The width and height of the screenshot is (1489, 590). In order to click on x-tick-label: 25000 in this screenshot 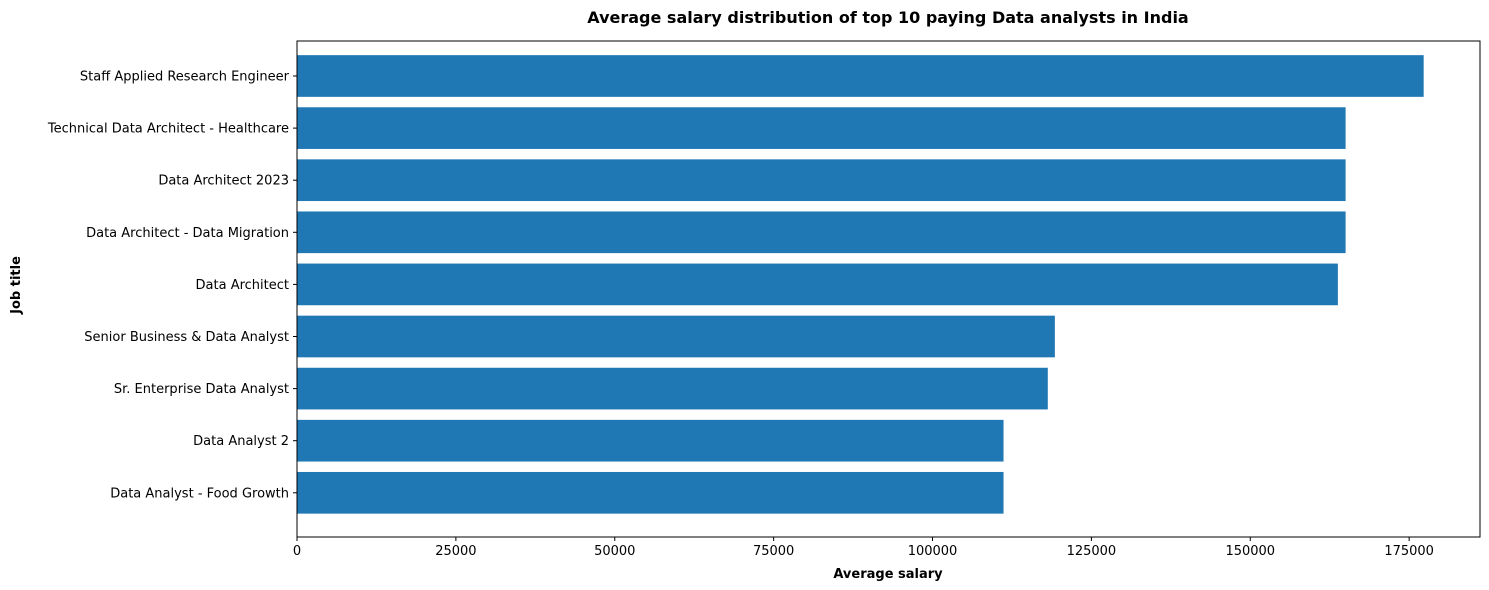, I will do `click(455, 551)`.